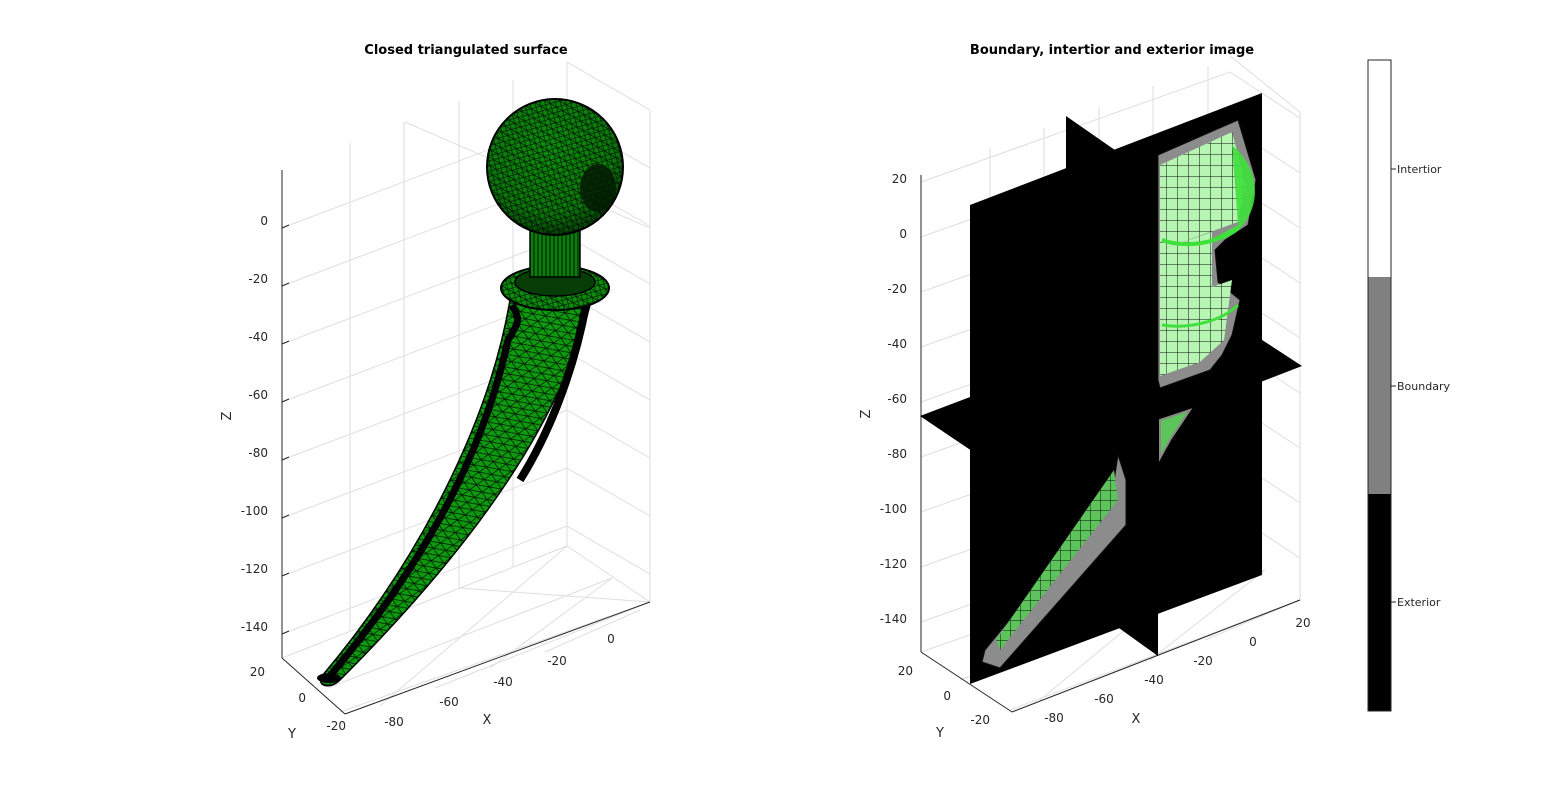 Image resolution: width=1565 pixels, height=800 pixels. I want to click on left-z-ticks: 0 -20 -40 -60 -80 -100 -120 -140, so click(265, 424).